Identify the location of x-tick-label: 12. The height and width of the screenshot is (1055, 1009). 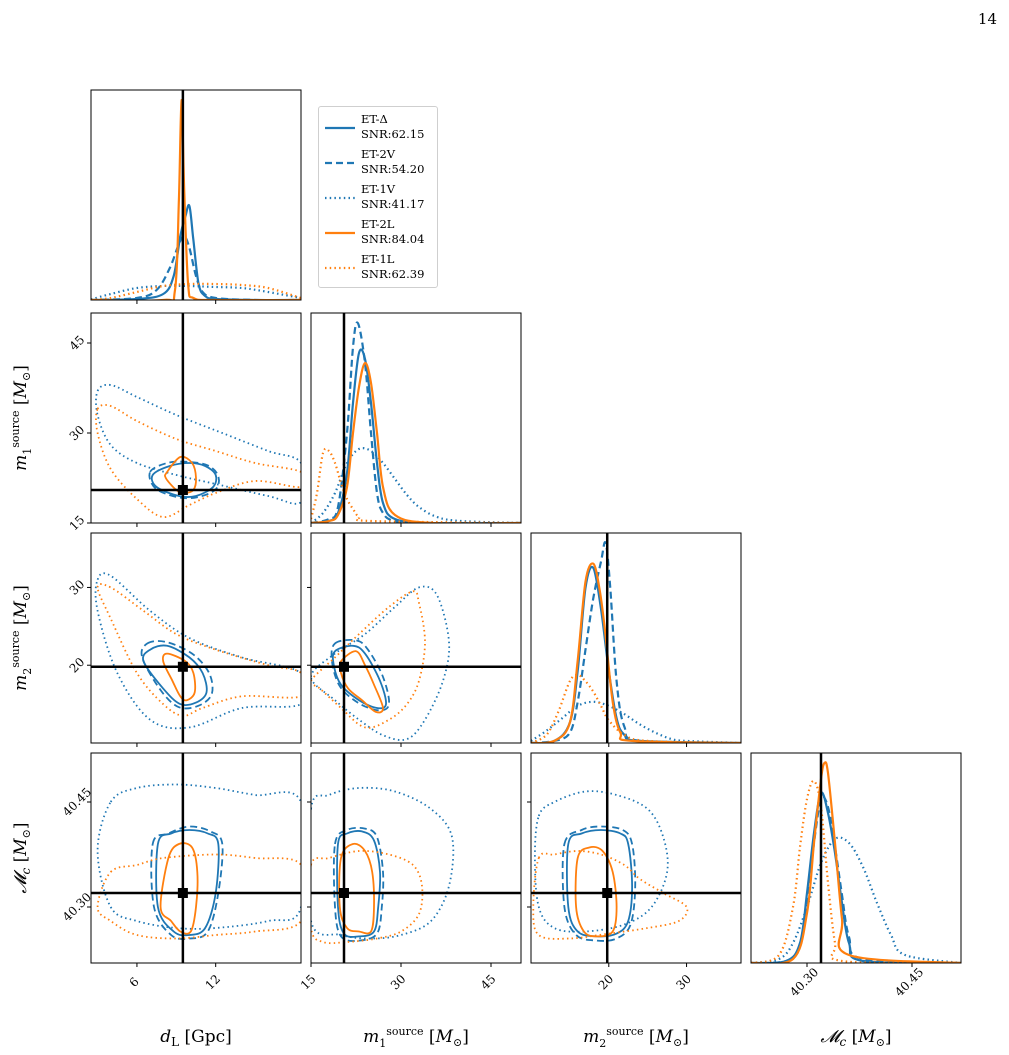
(213, 982).